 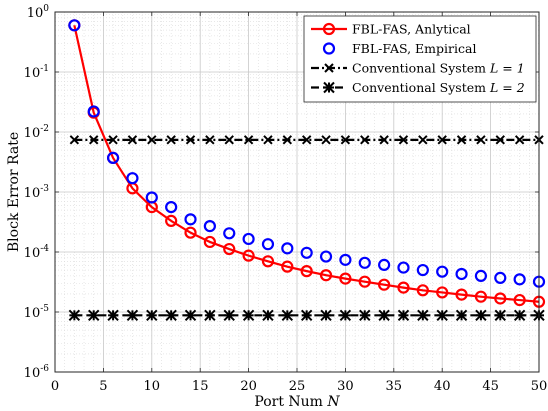 I want to click on legend-label: FBL-FAS, Anlytical, so click(x=411, y=29).